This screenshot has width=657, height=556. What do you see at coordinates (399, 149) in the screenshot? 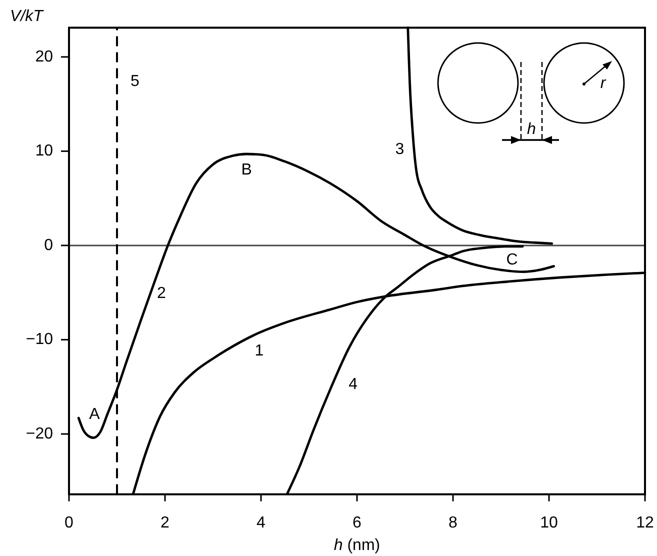
I see `series-label: 3` at bounding box center [399, 149].